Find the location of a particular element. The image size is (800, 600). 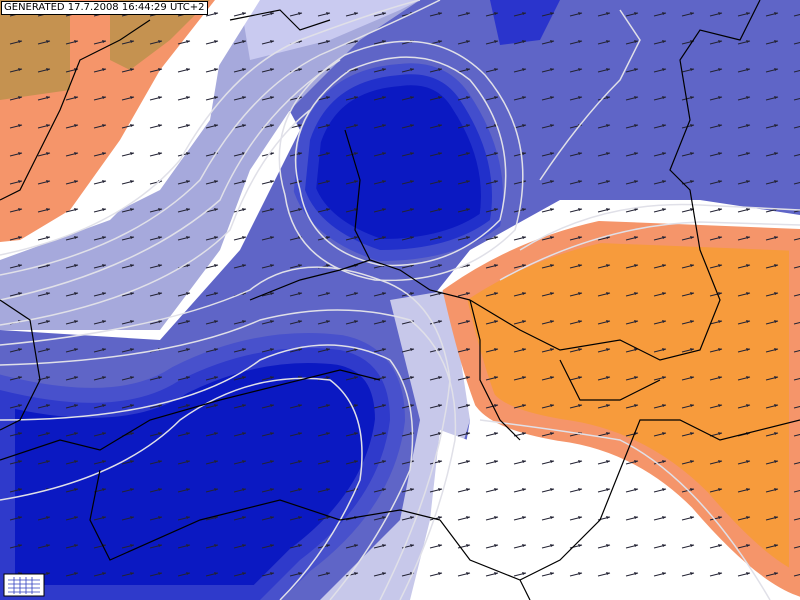

legend-icon is located at coordinates (24, 585).